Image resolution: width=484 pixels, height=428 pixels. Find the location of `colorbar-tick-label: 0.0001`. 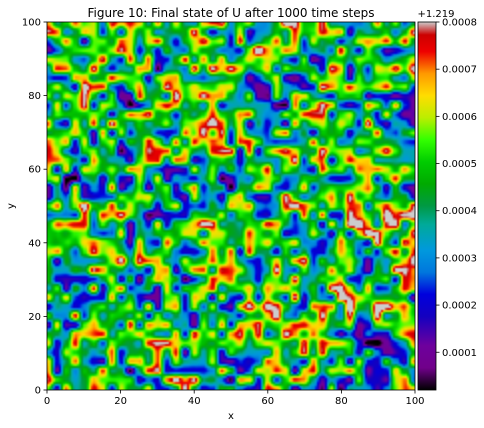

colorbar-tick-label: 0.0001 is located at coordinates (459, 353).